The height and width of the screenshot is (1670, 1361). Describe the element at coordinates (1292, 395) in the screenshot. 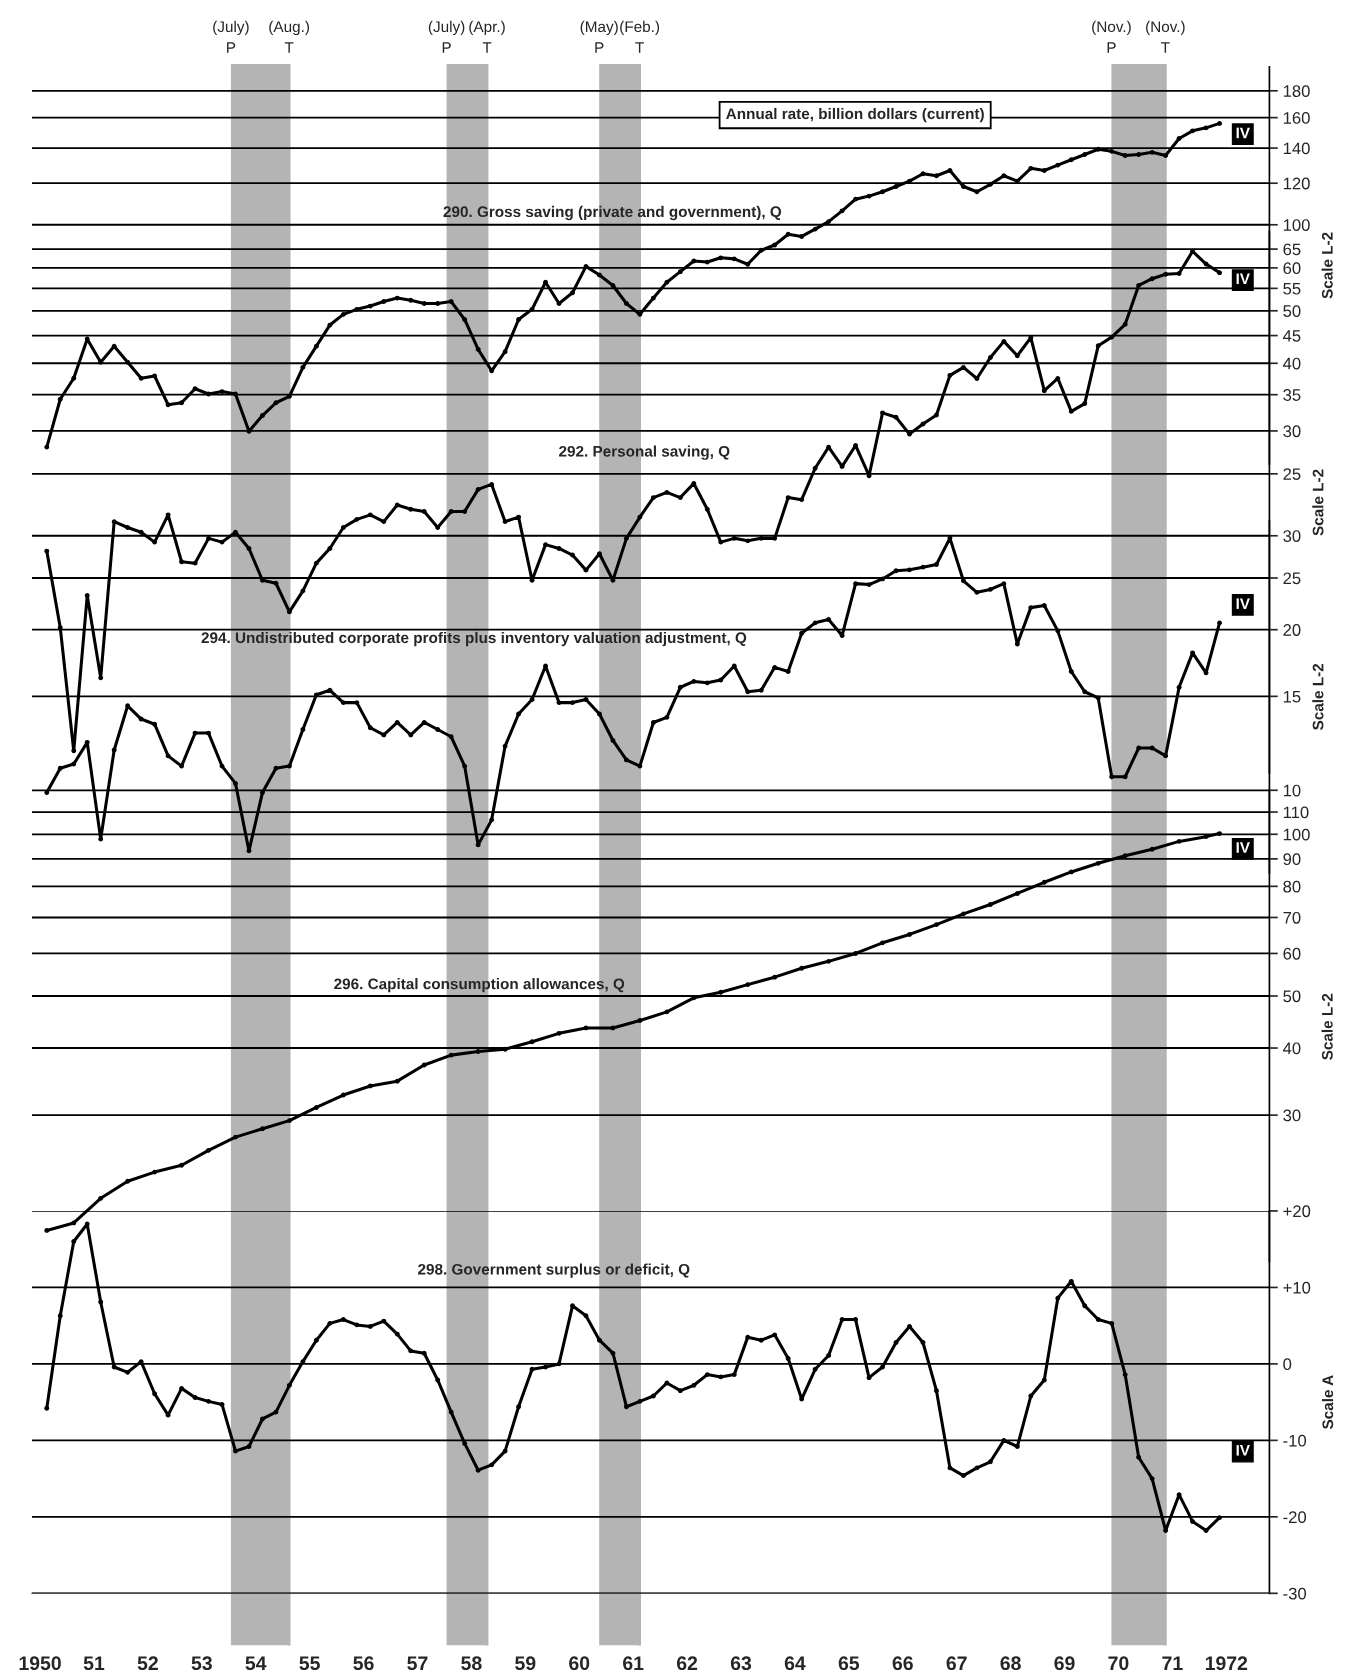

I see `y-tick-label: 35` at that location.